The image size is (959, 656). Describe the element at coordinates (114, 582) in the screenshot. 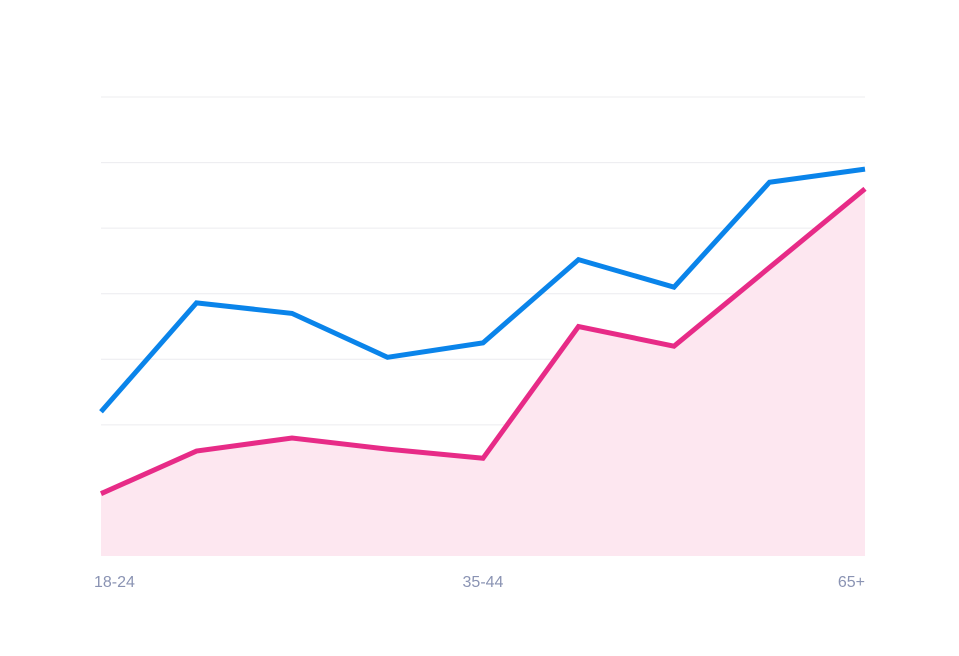

I see `x-tick-label-0: 18-24` at that location.